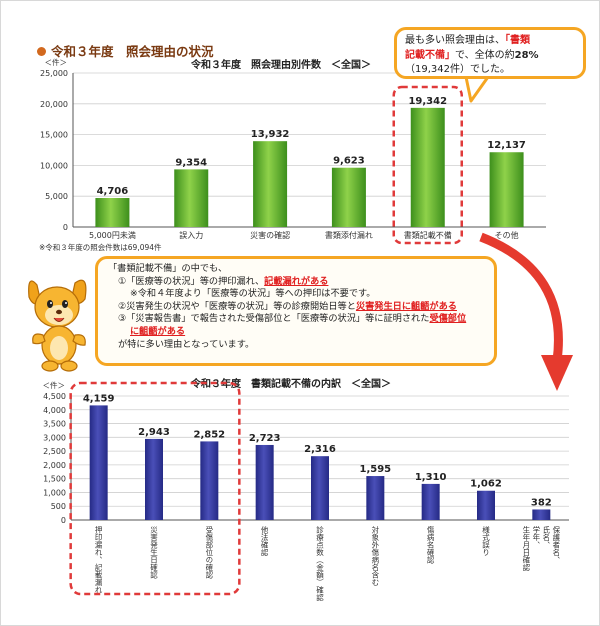 The width and height of the screenshot is (600, 626). What do you see at coordinates (270, 134) in the screenshot?
I see `bar-value-label: 13,932` at bounding box center [270, 134].